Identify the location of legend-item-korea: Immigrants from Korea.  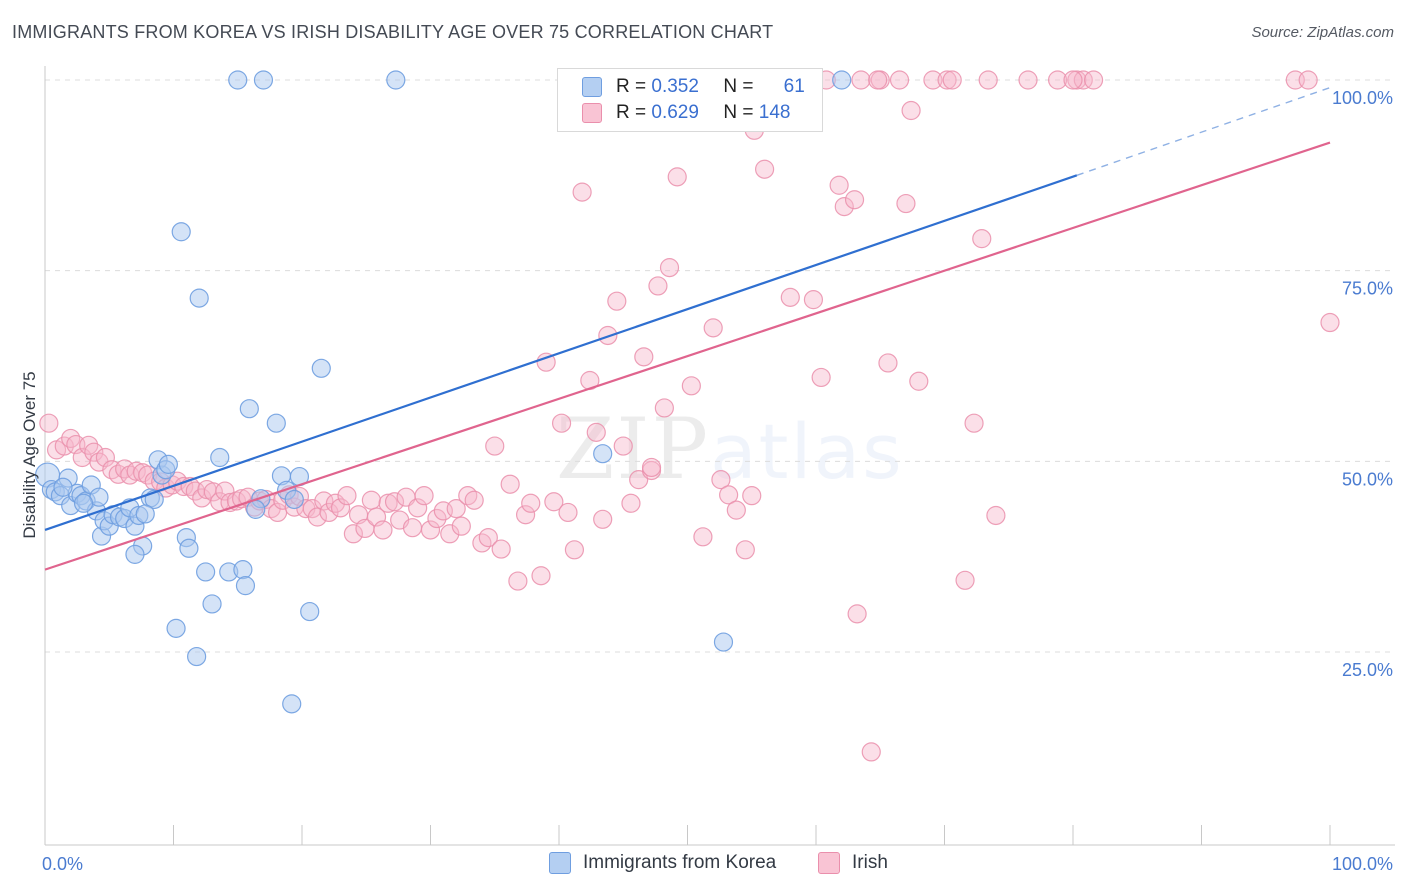
(662, 863).